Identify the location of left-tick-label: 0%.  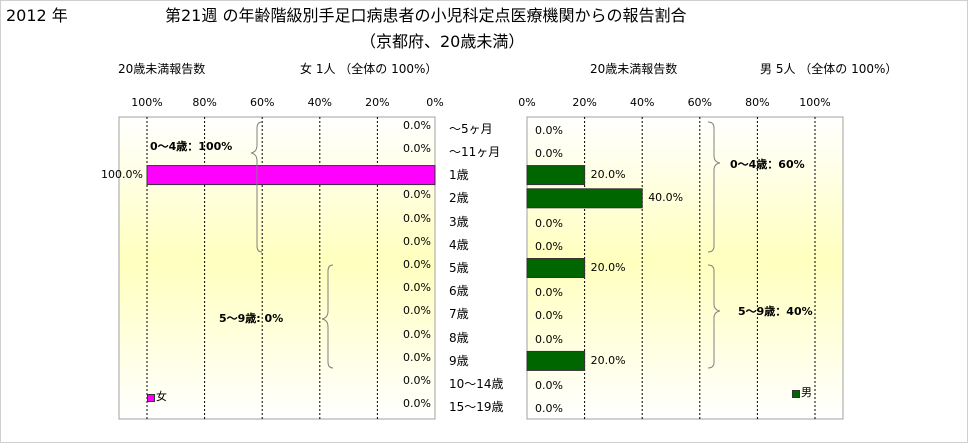
(435, 102).